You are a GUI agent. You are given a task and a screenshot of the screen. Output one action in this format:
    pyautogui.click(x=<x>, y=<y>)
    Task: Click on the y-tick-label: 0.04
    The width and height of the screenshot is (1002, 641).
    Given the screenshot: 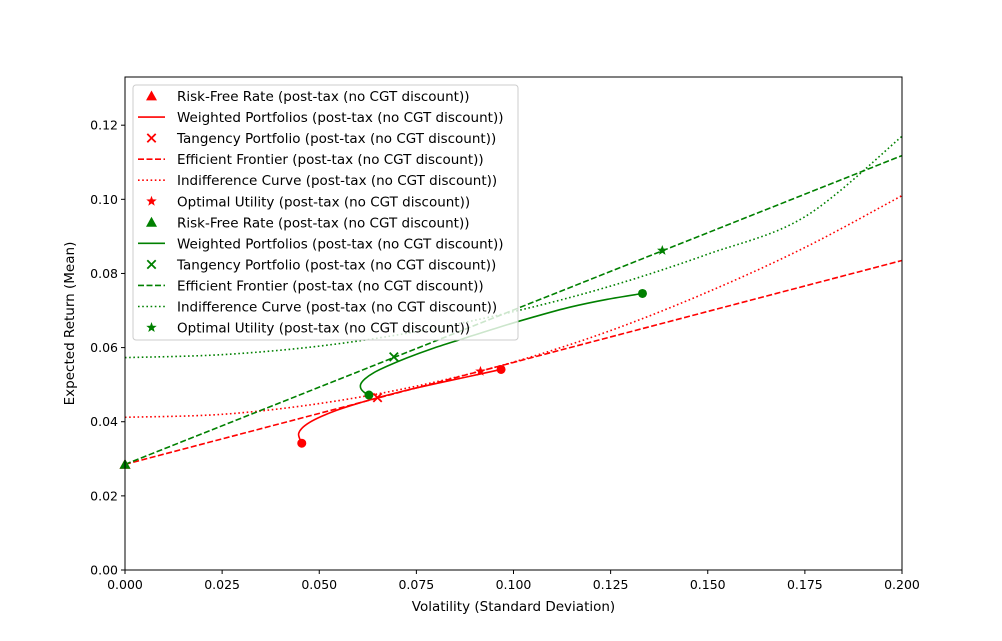 What is the action you would take?
    pyautogui.click(x=104, y=421)
    